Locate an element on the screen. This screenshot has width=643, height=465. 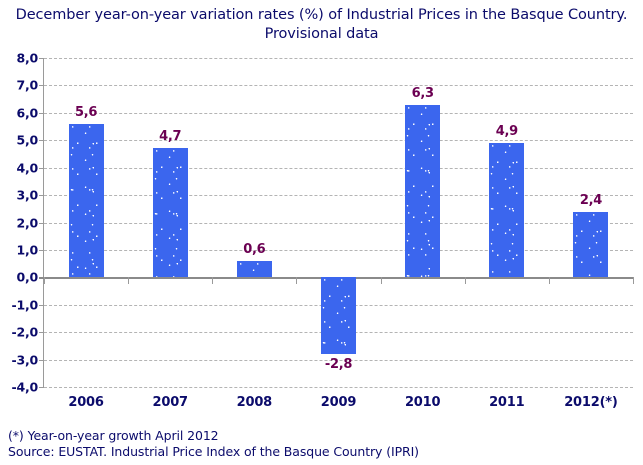
y-axis-label: -4,0 is located at coordinates (24, 387).